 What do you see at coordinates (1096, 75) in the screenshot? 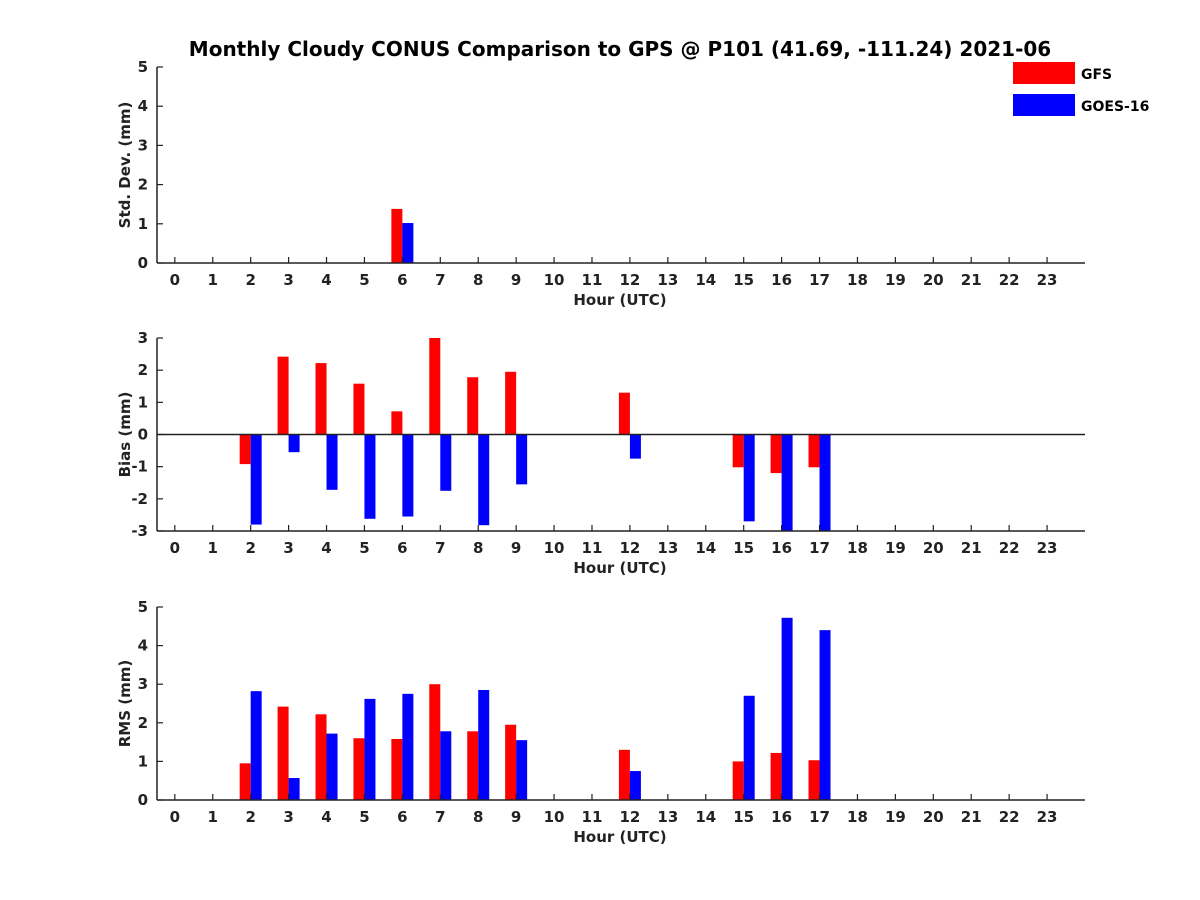
I see `legend-label-0: GFS` at bounding box center [1096, 75].